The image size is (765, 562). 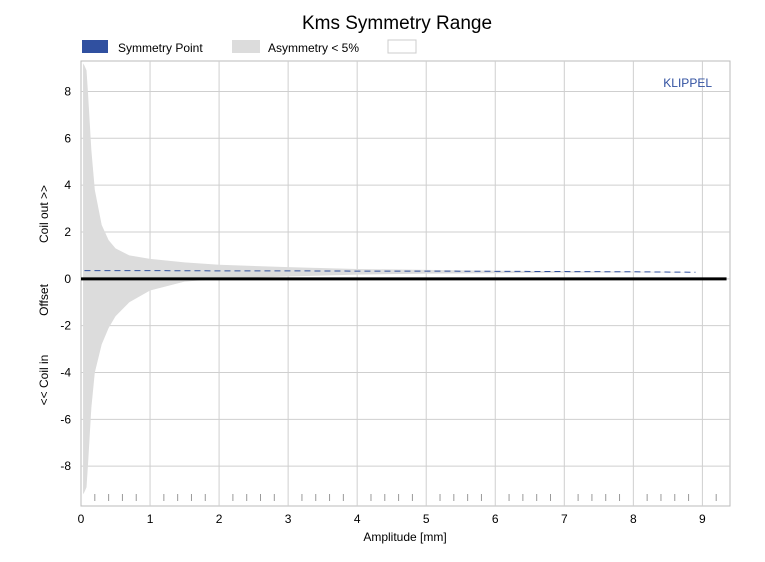 What do you see at coordinates (150, 519) in the screenshot?
I see `x-tick-label: 1` at bounding box center [150, 519].